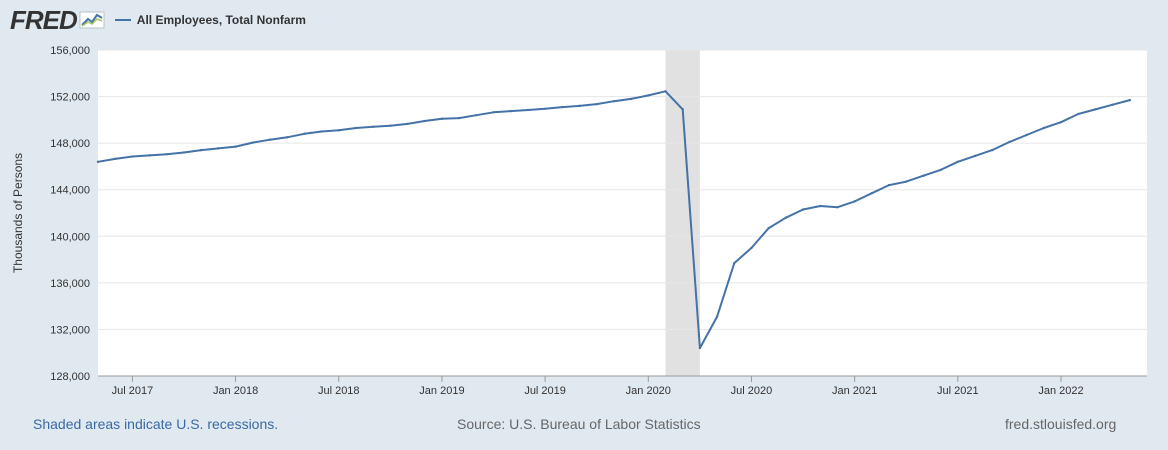  I want to click on fred-logo-text: FRED, so click(44, 19).